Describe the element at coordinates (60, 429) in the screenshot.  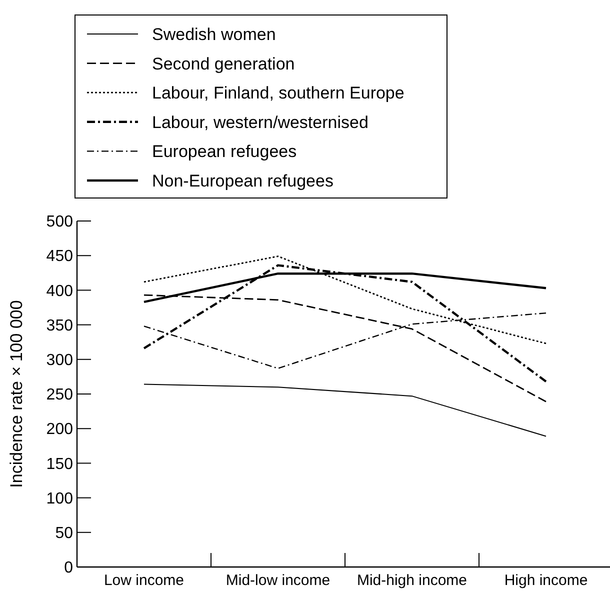
I see `y-tick-label: 200` at that location.